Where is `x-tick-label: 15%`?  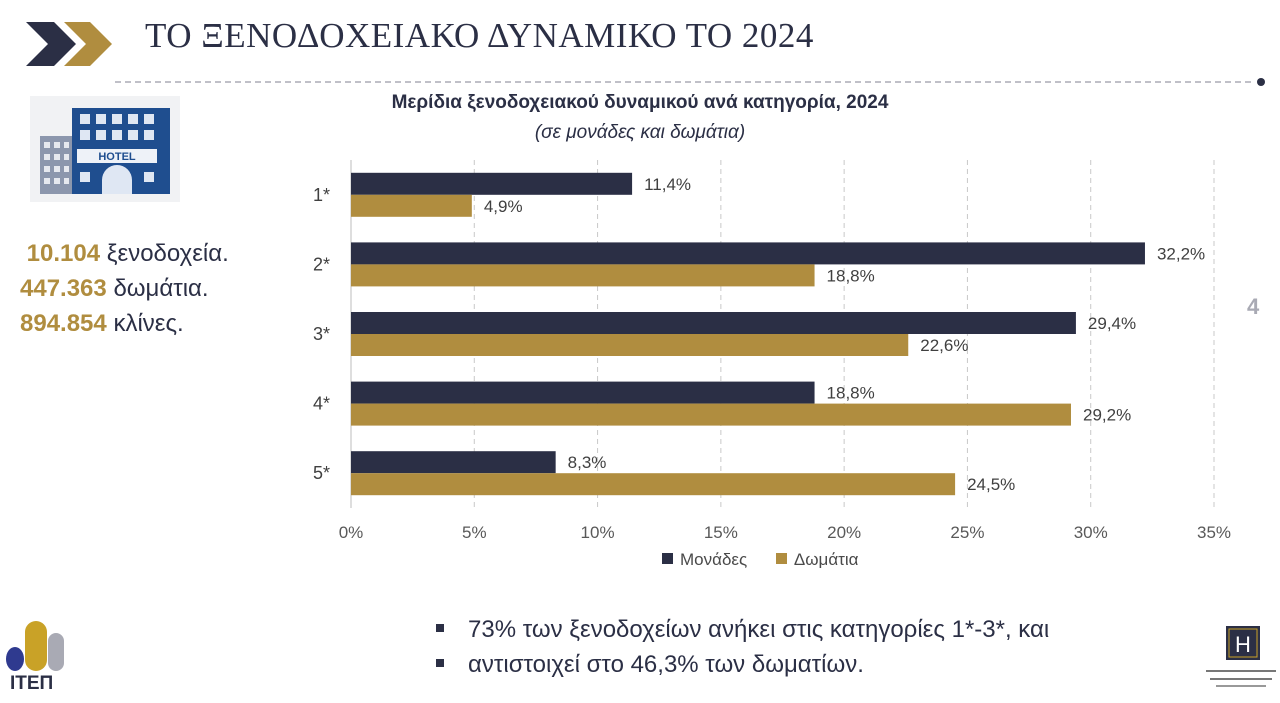 x-tick-label: 15% is located at coordinates (721, 532).